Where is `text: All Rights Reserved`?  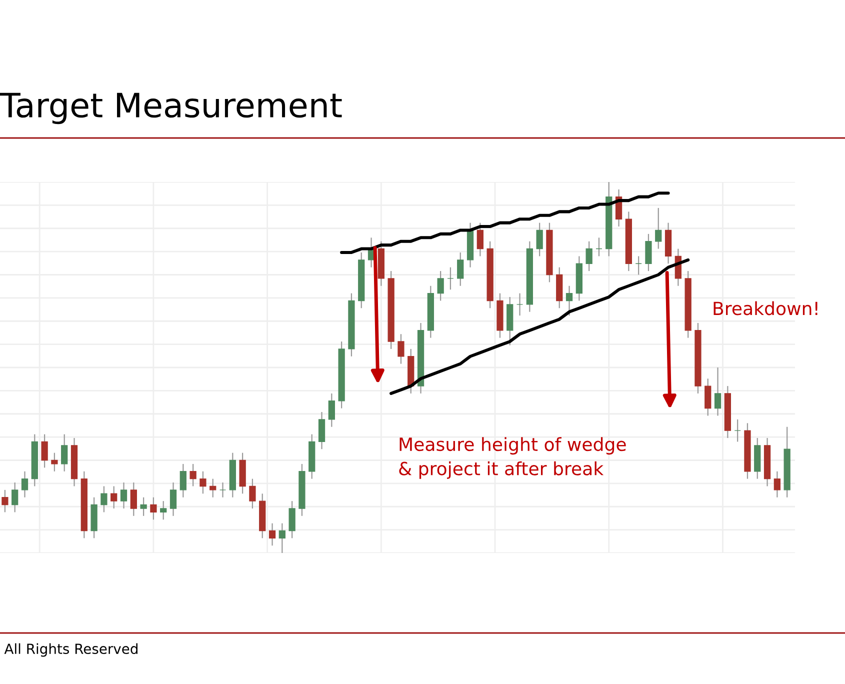
text: All Rights Reserved is located at coordinates (71, 650).